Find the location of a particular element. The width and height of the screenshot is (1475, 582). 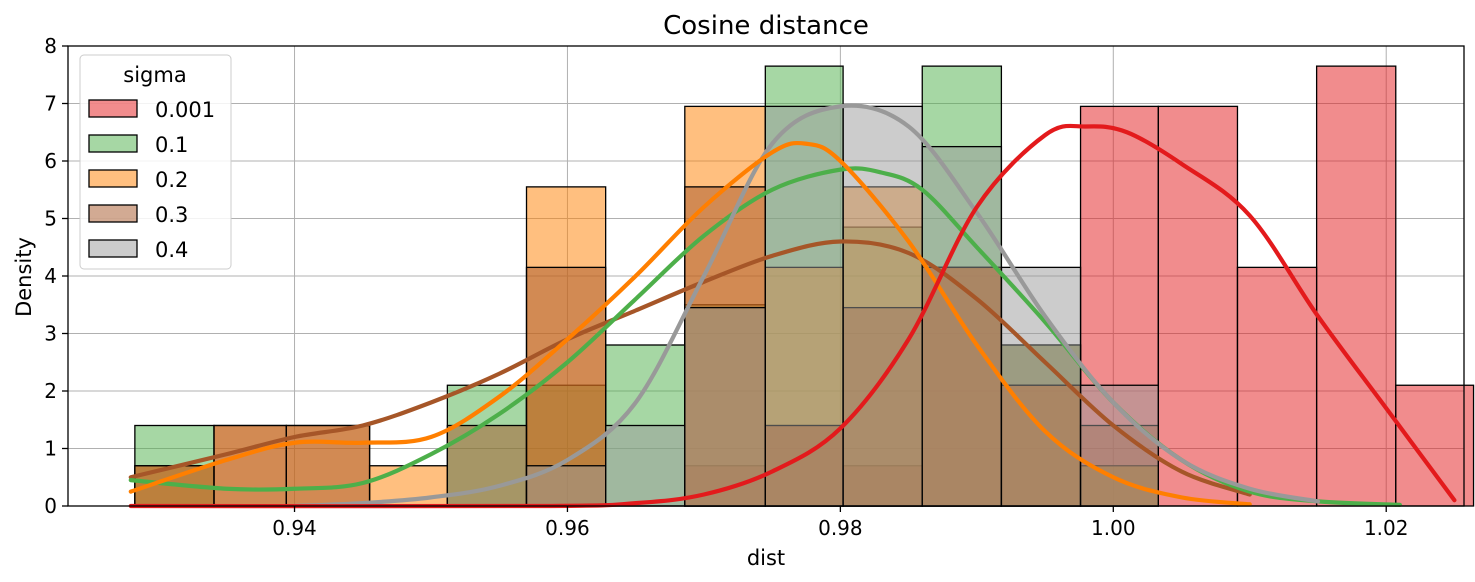

x-axis-ticks: 0.94 0.96 0.98 1.00 1.02 is located at coordinates (840, 523).